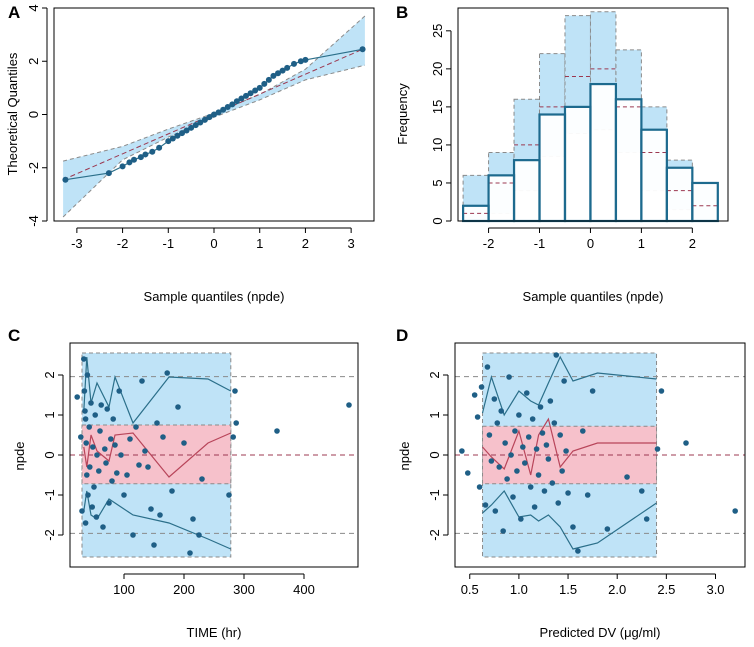 The height and width of the screenshot is (647, 754). I want to click on panel-a-x-tick-label: 0, so click(213, 243).